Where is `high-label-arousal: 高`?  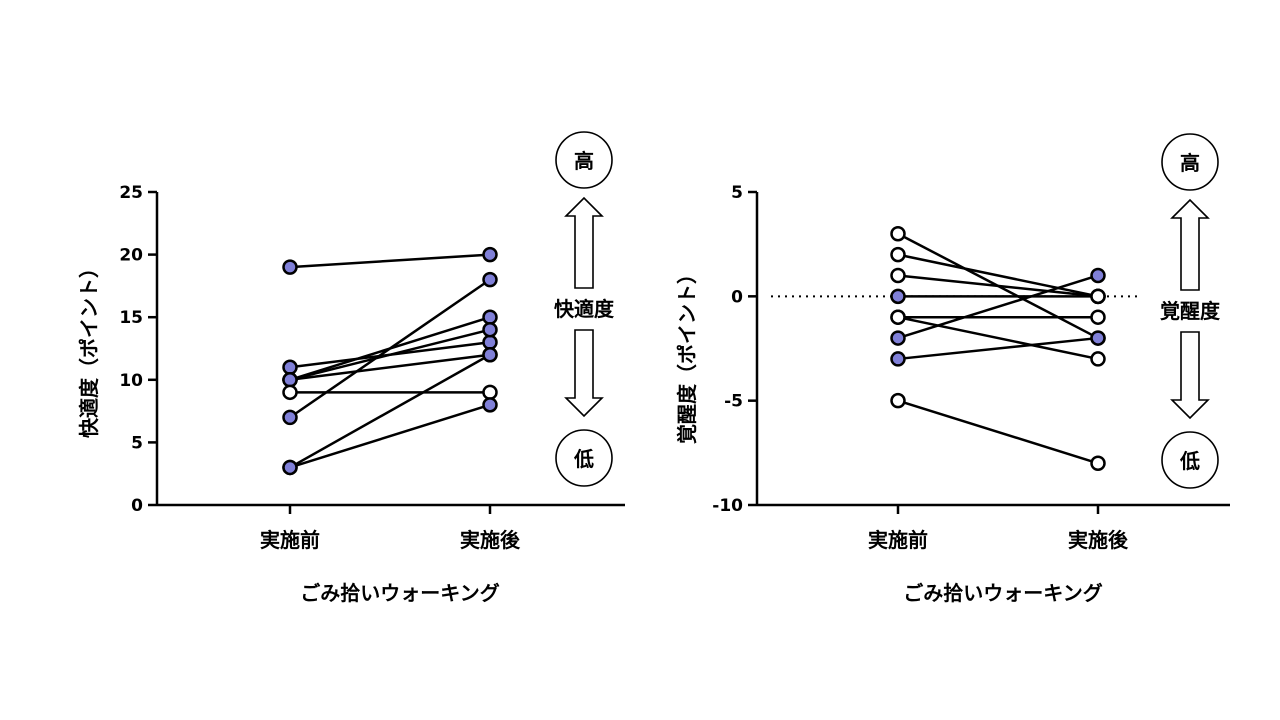 high-label-arousal: 高 is located at coordinates (1190, 163).